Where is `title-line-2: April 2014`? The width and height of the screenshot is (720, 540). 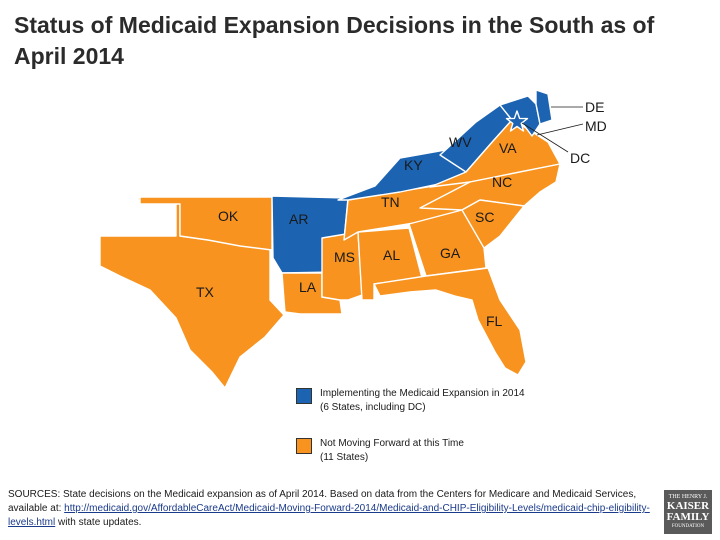
title-line-2: April 2014 is located at coordinates (69, 56).